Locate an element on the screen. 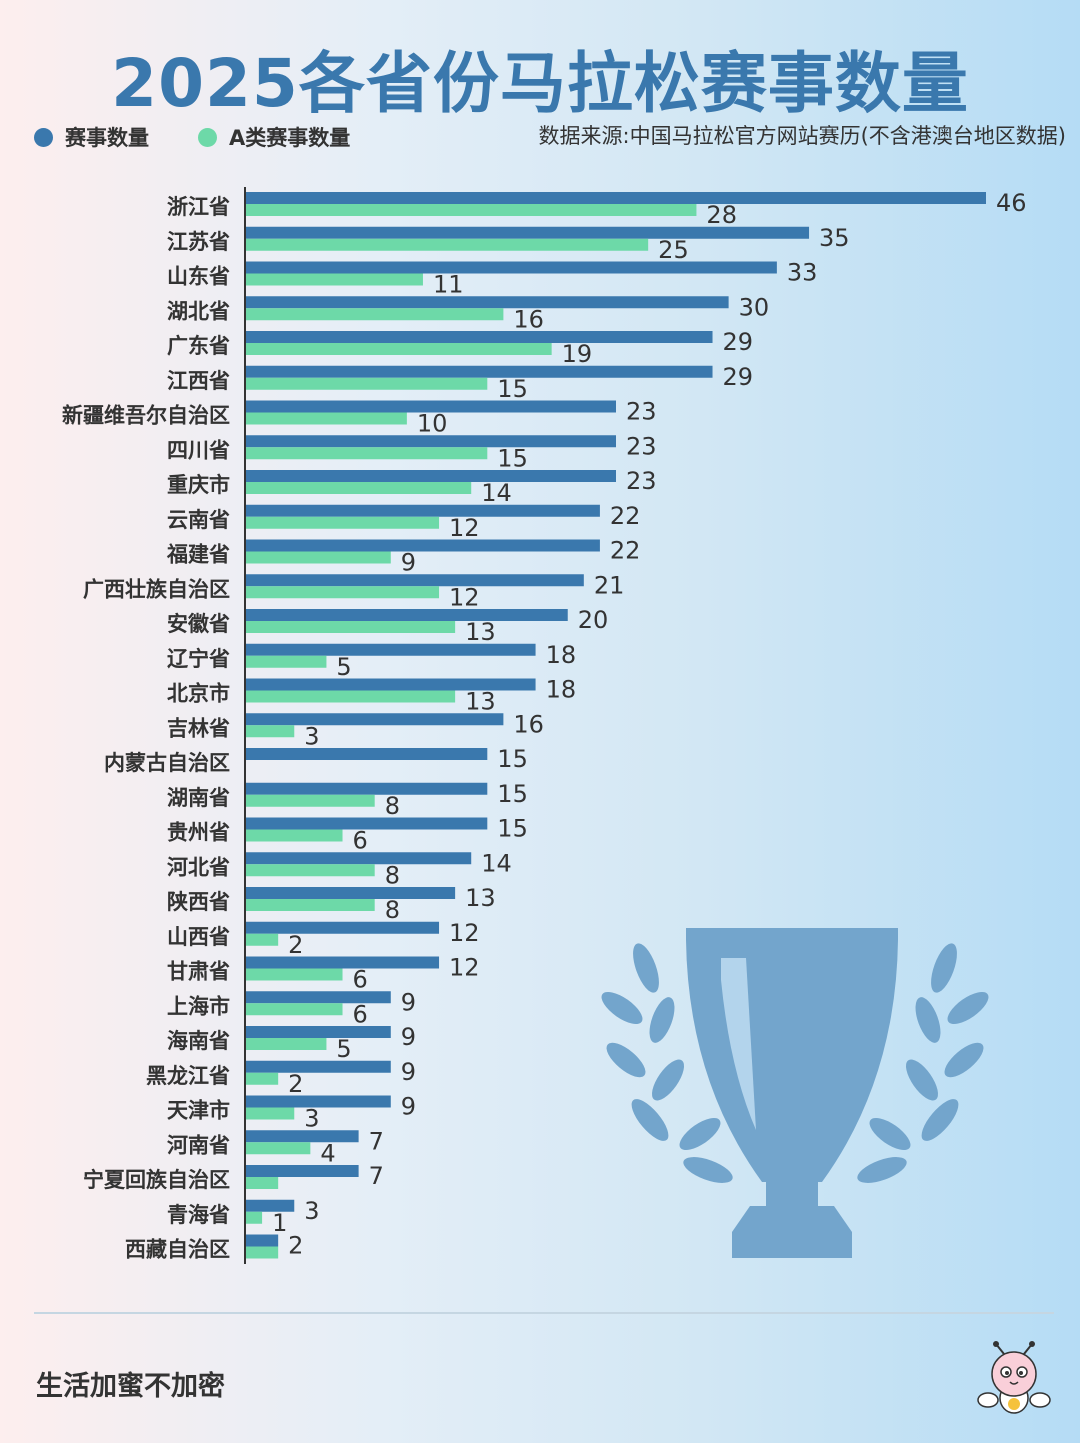 The width and height of the screenshot is (1080, 1443). category-label: 陕西省 is located at coordinates (198, 902).